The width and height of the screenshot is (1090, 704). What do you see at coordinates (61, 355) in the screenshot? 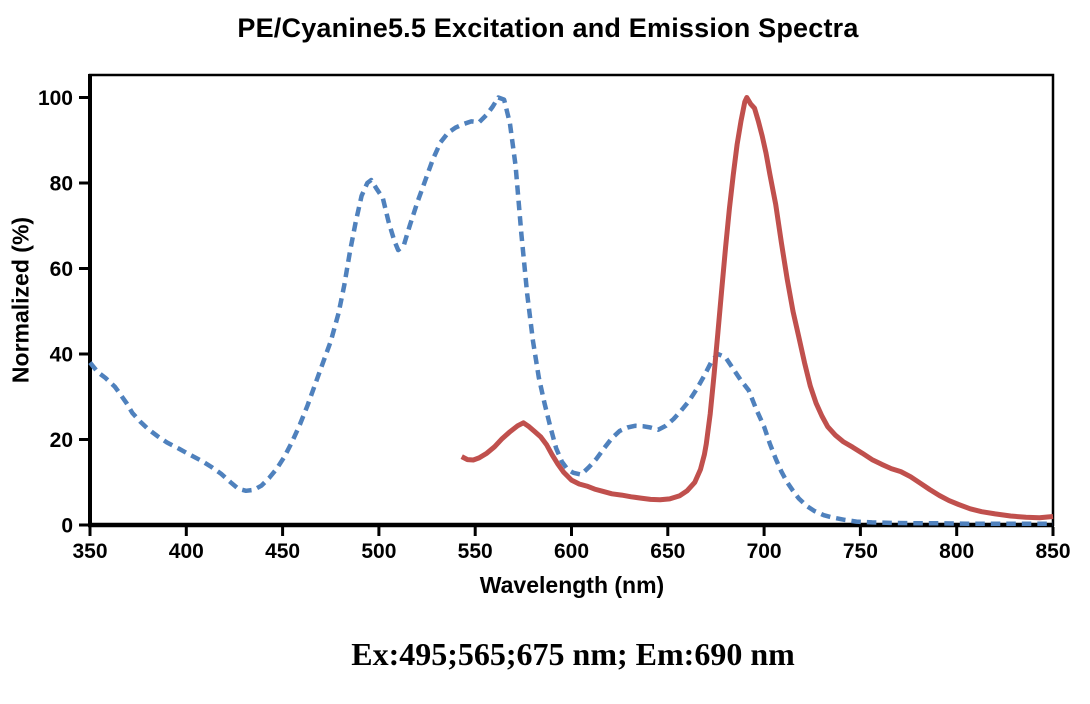
I see `y-axis-tick-label: 40` at bounding box center [61, 355].